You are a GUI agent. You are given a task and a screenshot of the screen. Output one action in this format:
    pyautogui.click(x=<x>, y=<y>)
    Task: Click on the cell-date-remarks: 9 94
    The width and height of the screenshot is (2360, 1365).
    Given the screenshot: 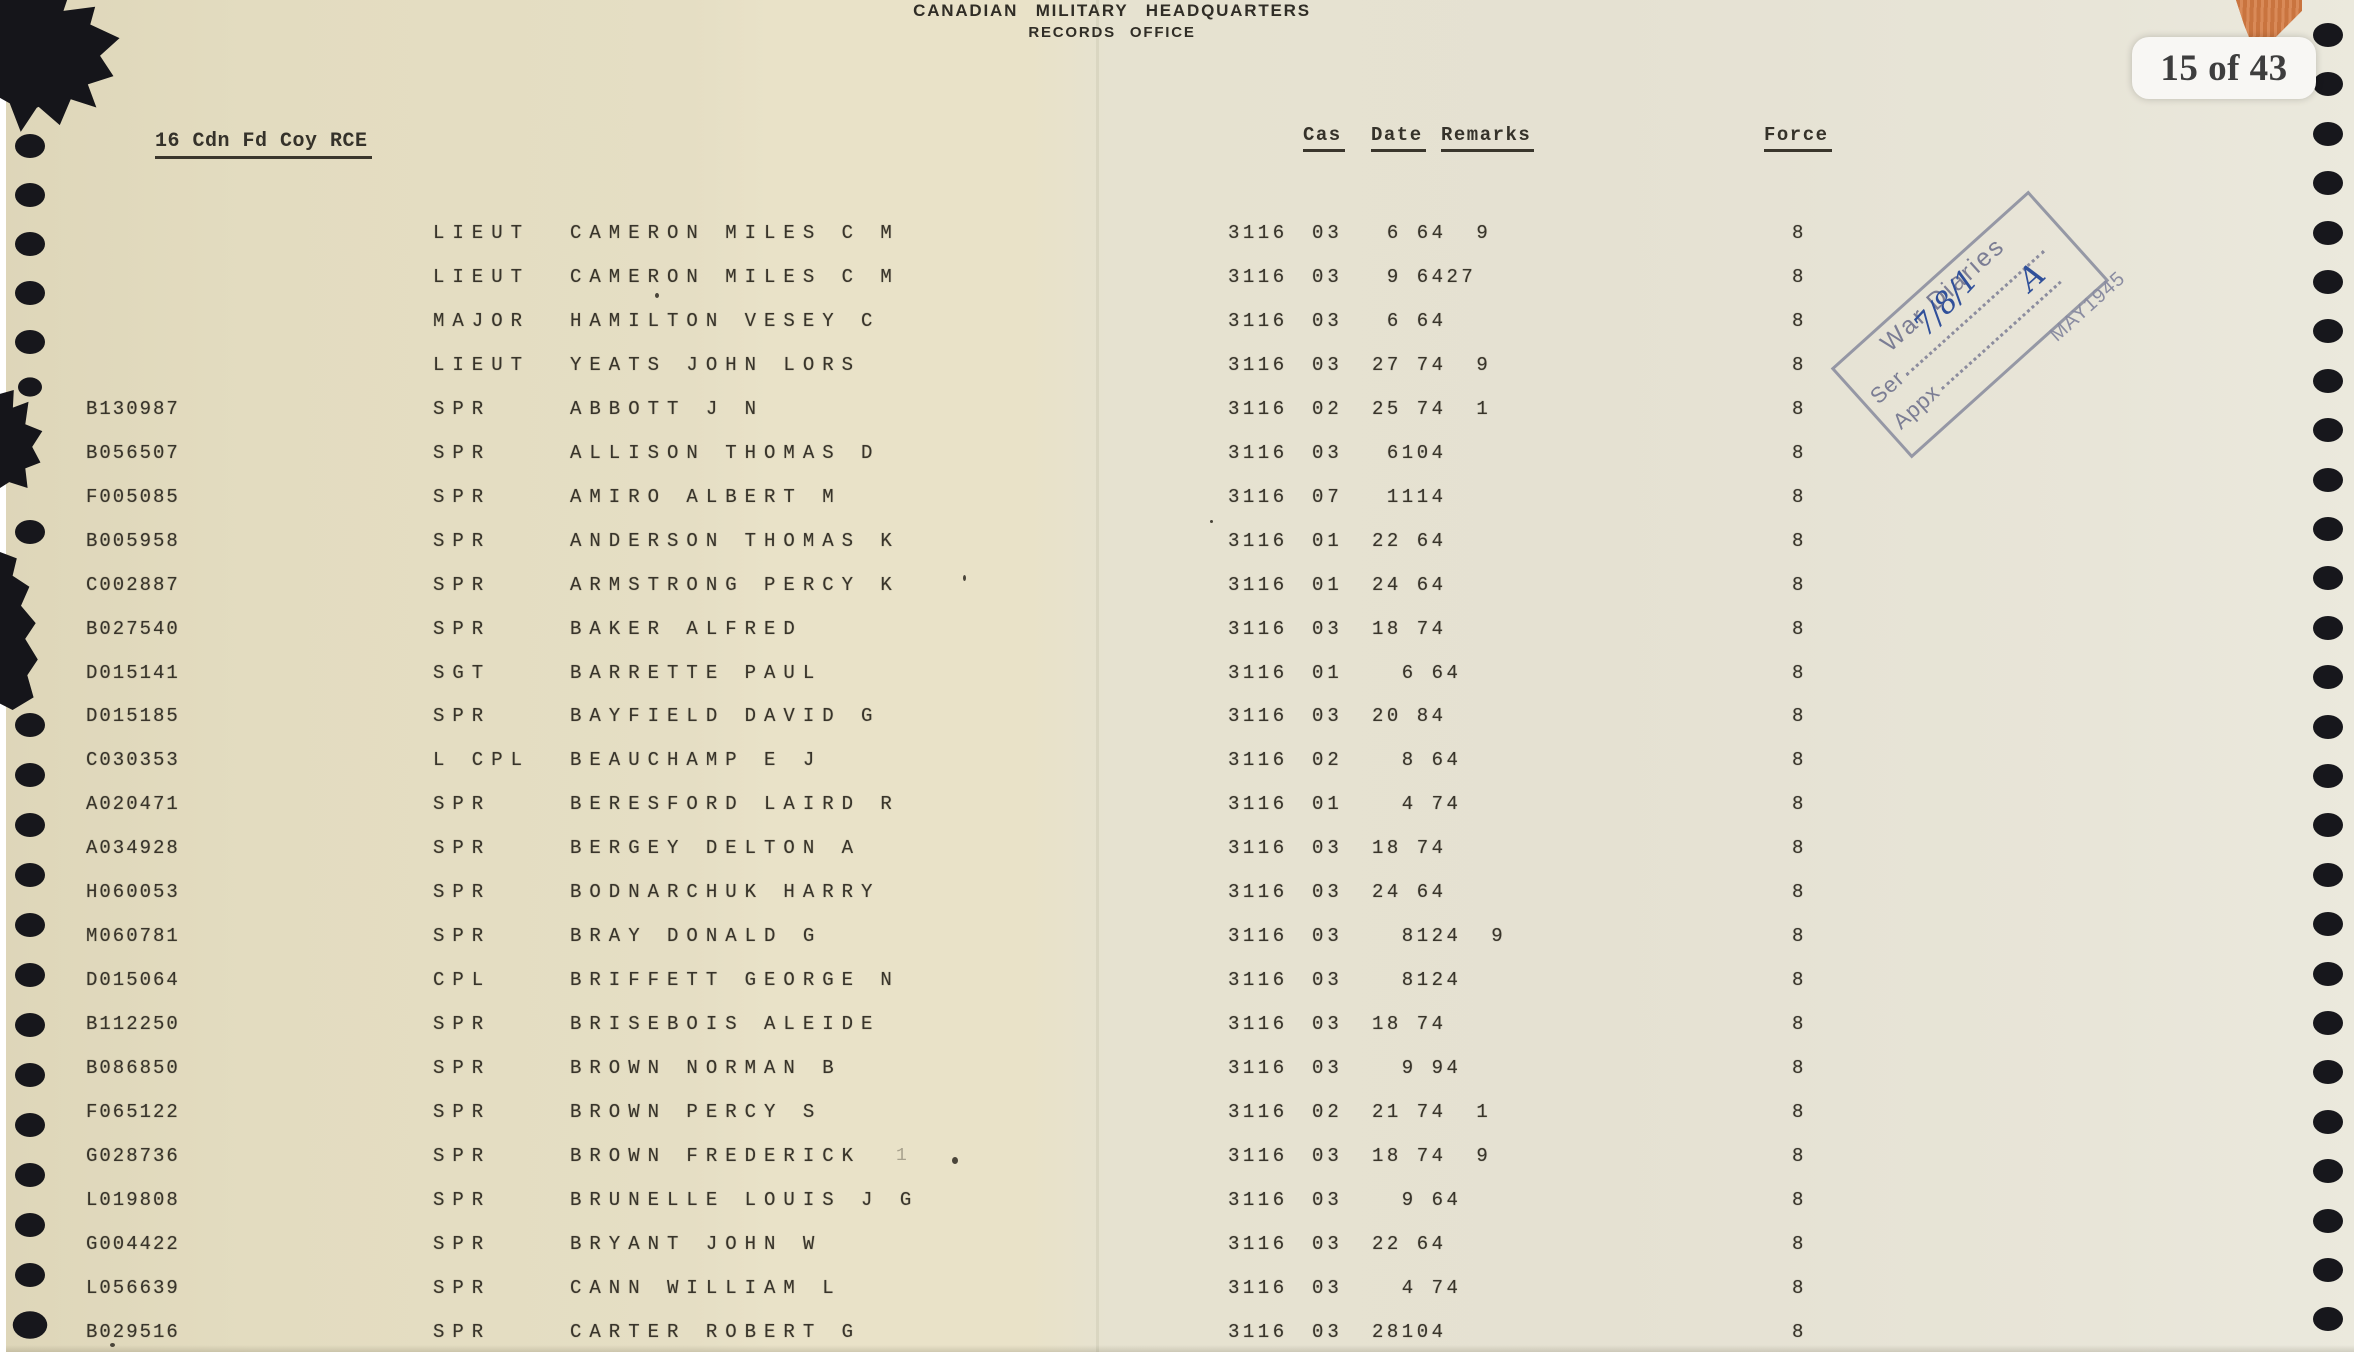 What is the action you would take?
    pyautogui.click(x=1417, y=1068)
    